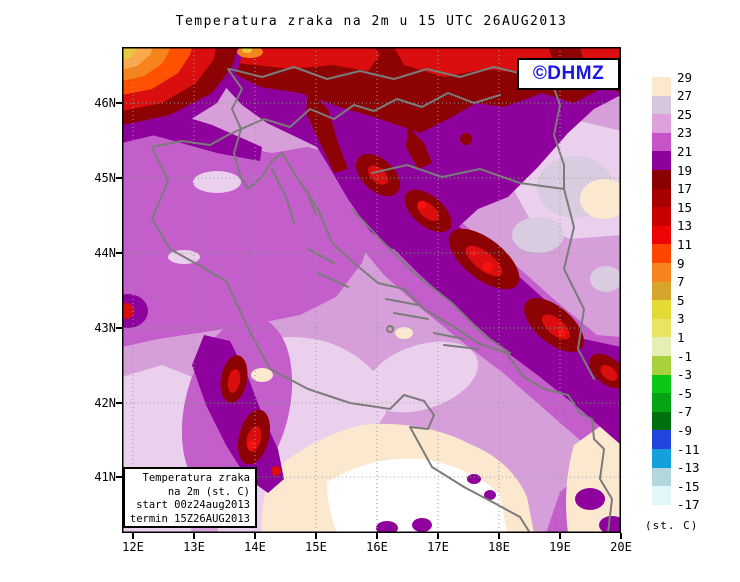 The height and width of the screenshot is (582, 740). Describe the element at coordinates (685, 412) in the screenshot. I see `colorbar-tick-label: -7` at that location.